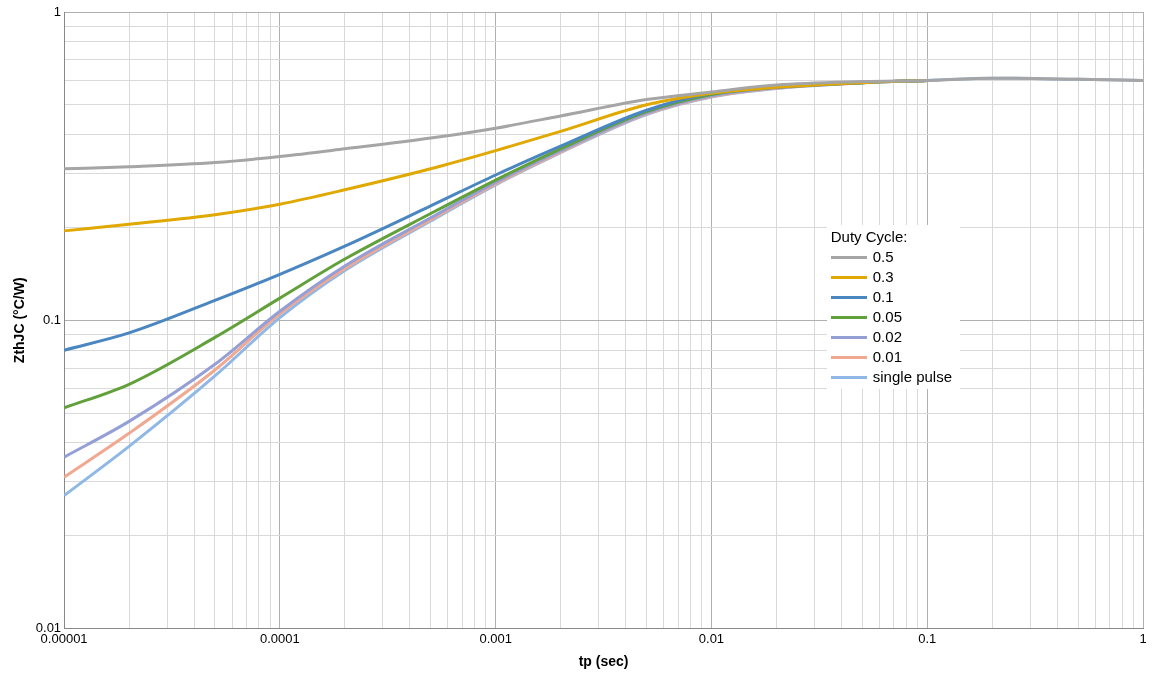  I want to click on legend-label: 0.3, so click(883, 277).